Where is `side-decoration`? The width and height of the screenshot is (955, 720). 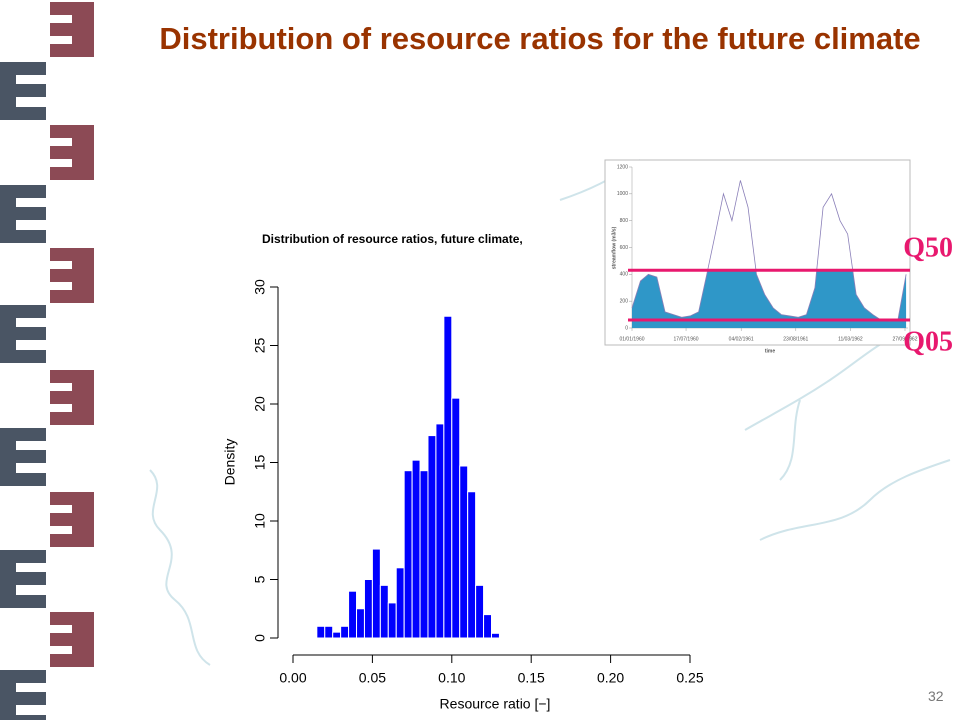 side-decoration is located at coordinates (47, 361).